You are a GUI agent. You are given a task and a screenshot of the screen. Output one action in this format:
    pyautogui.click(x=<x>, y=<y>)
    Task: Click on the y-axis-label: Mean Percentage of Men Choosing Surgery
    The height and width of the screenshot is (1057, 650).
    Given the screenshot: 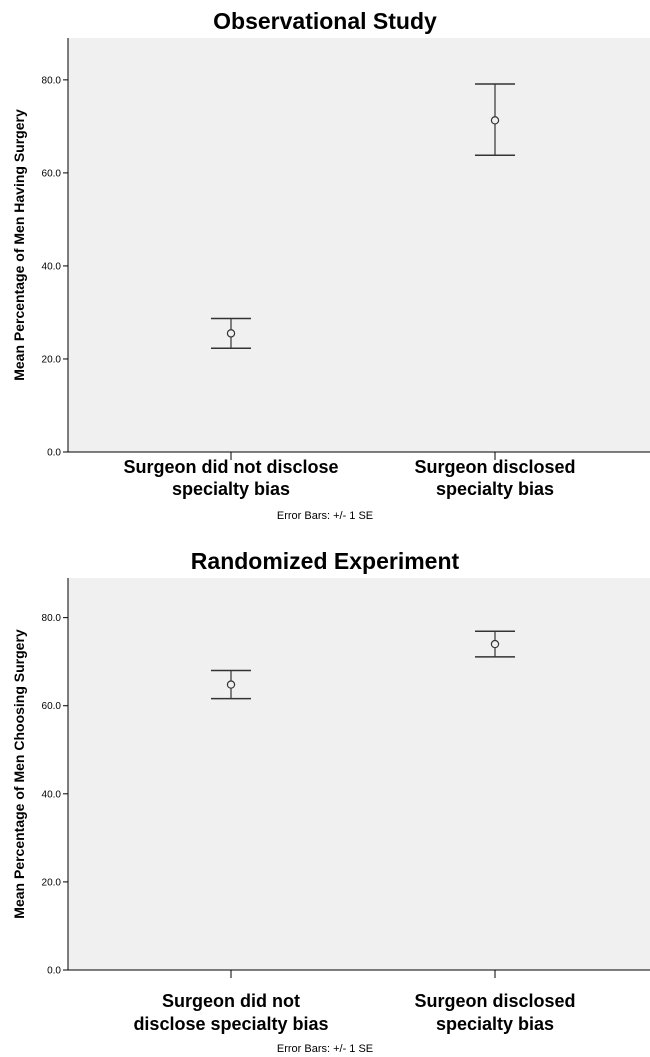 What is the action you would take?
    pyautogui.click(x=19, y=774)
    